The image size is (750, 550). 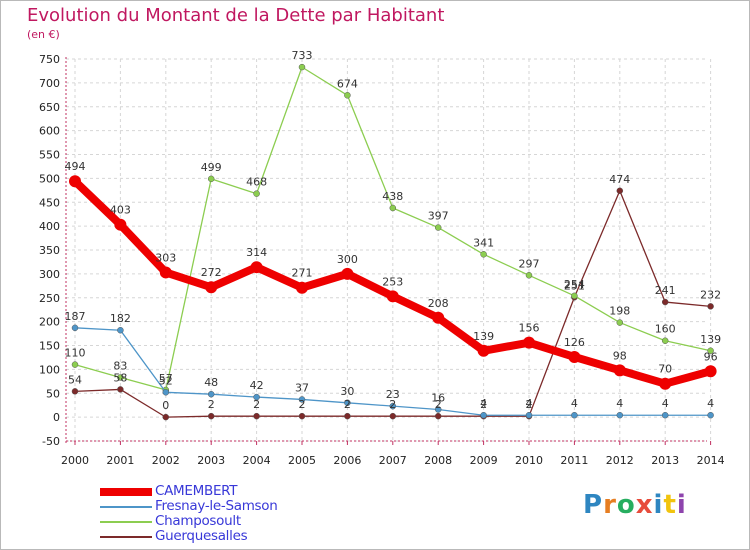 I want to click on data-label: 241, so click(x=665, y=290).